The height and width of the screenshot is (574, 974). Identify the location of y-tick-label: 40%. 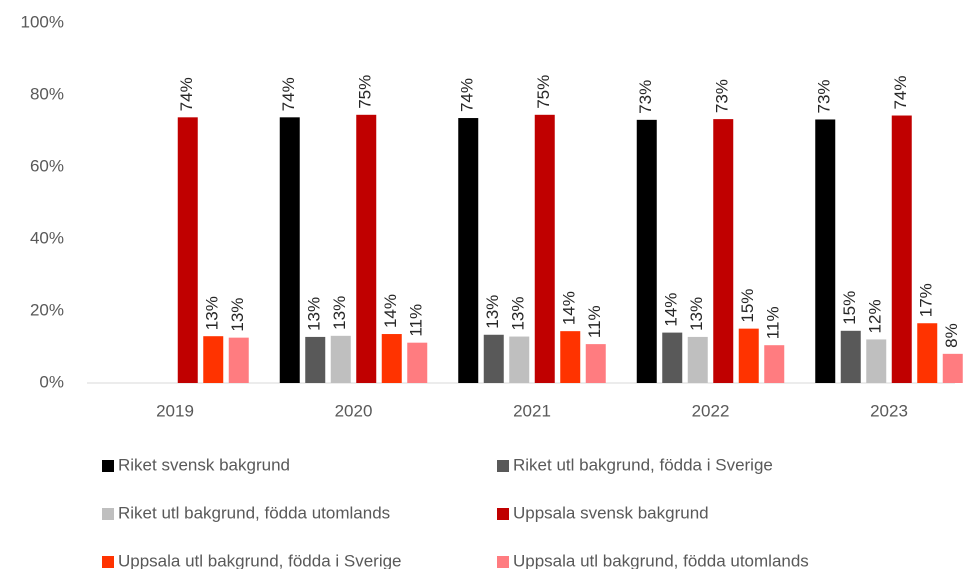
(47, 237).